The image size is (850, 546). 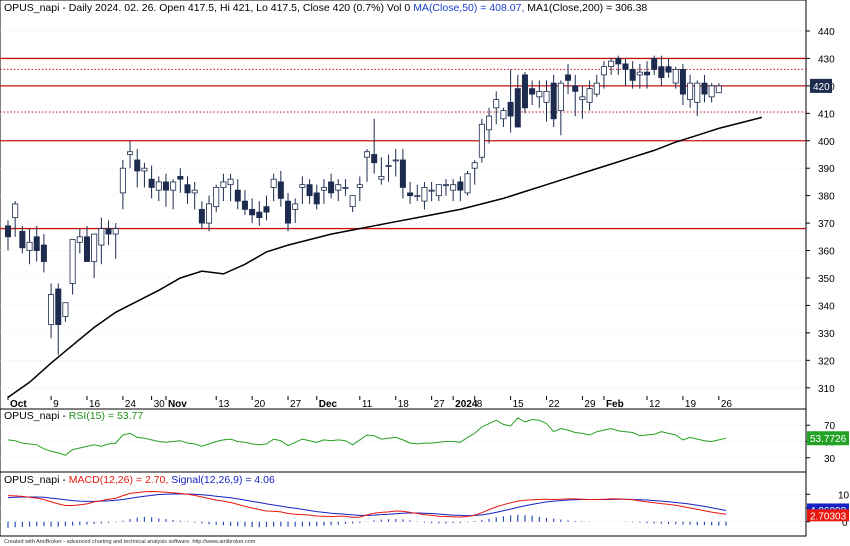 I want to click on macd-tick-label: 0, so click(x=845, y=523).